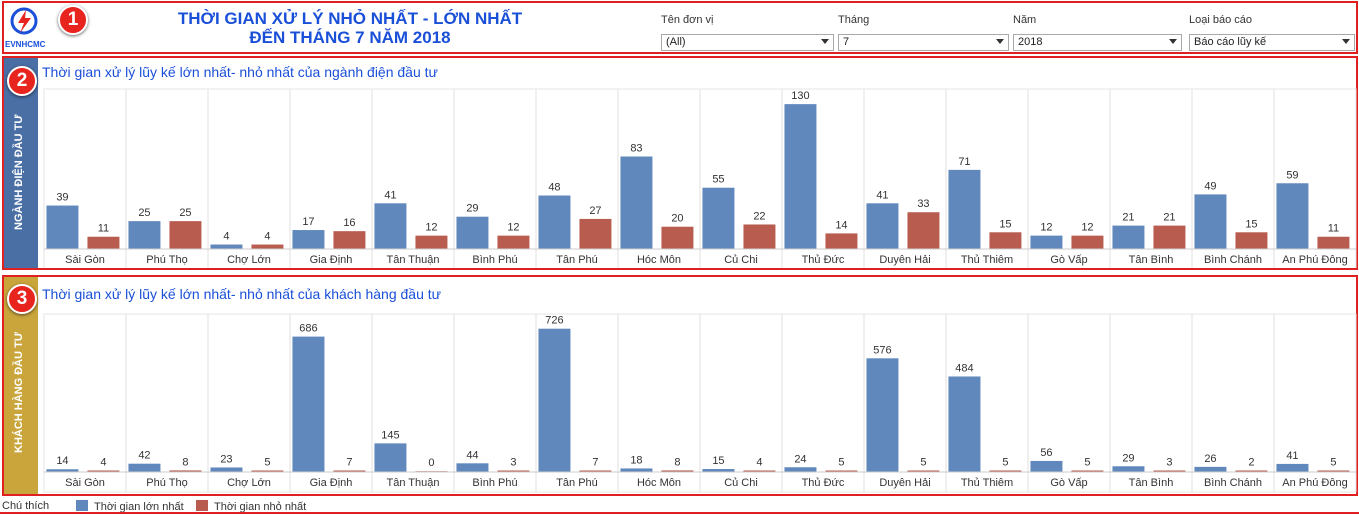  I want to click on category-label: Thủ Thiêm, so click(987, 260).